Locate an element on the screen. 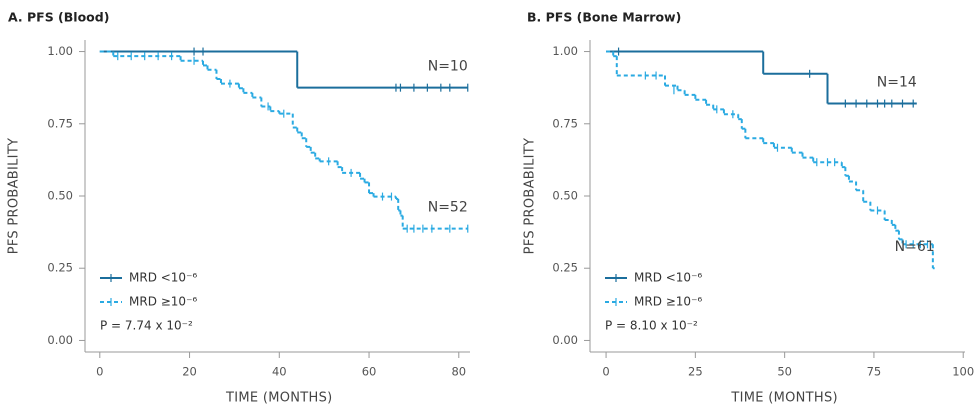 This screenshot has height=410, width=975. n-label: N=10 is located at coordinates (448, 67).